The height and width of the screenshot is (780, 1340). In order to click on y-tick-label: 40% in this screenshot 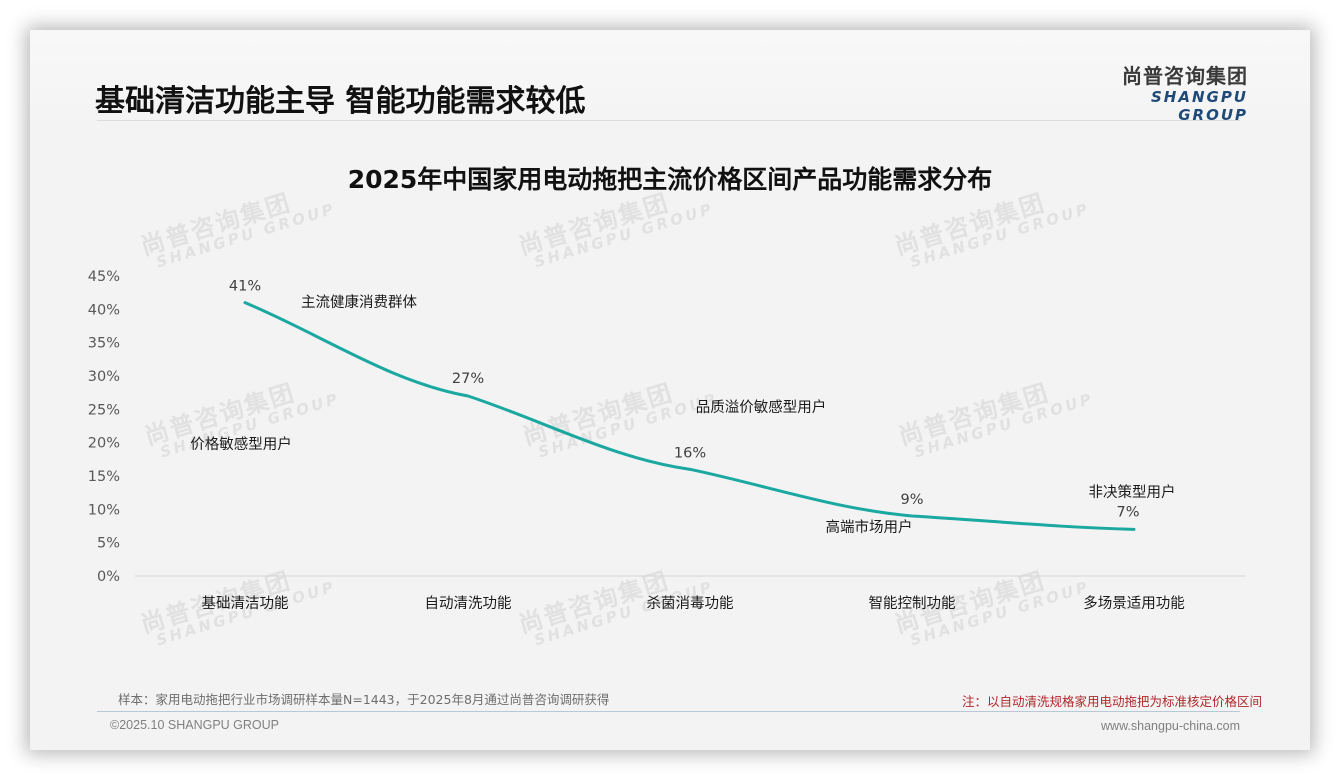, I will do `click(104, 310)`.